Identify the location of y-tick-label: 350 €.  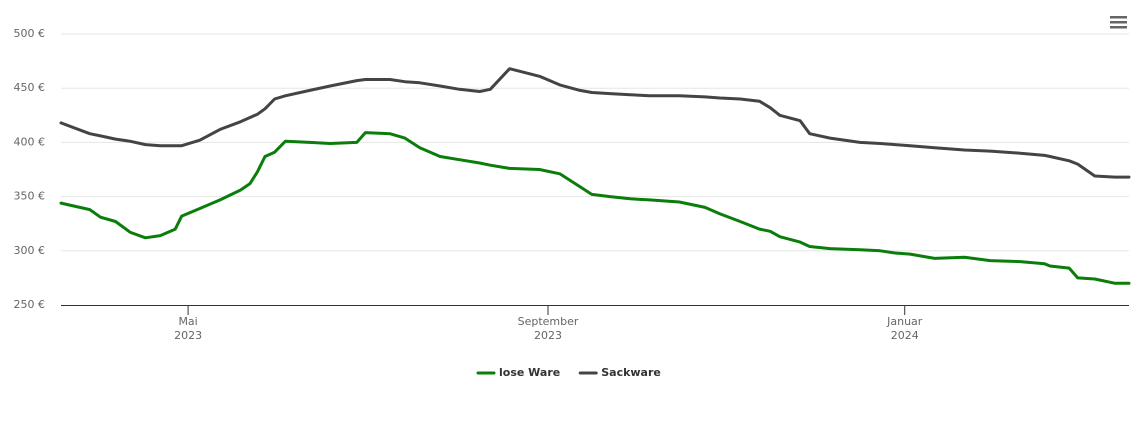
(30, 196).